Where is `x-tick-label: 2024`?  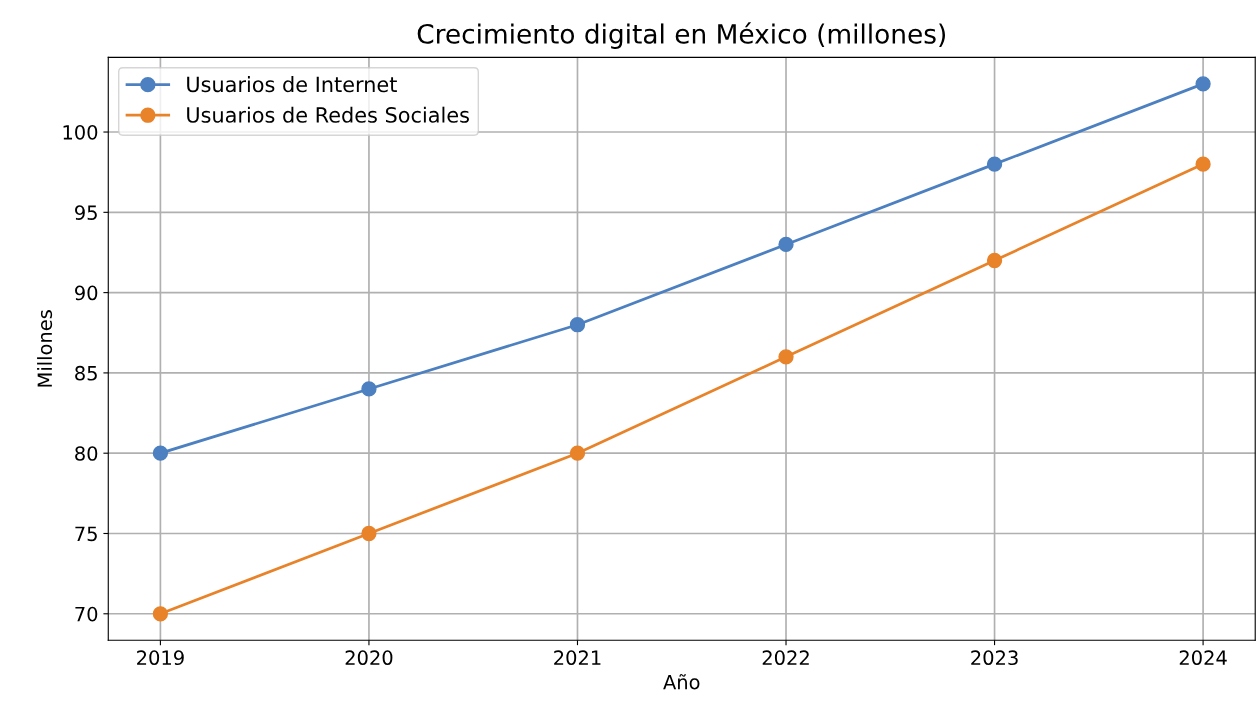
x-tick-label: 2024 is located at coordinates (1203, 658).